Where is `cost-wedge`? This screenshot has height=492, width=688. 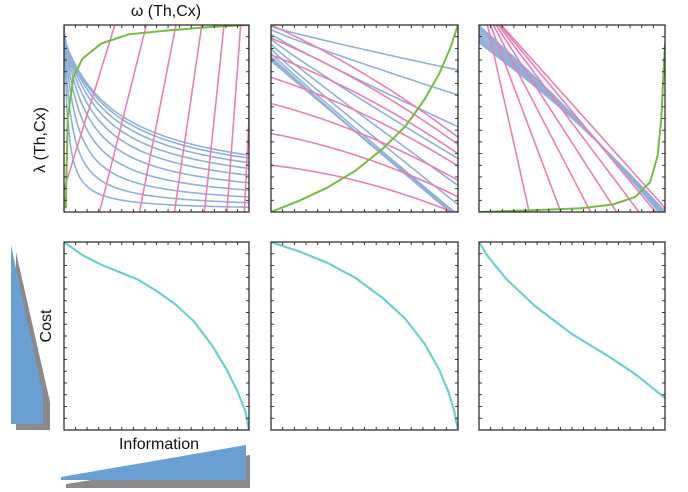 cost-wedge is located at coordinates (30, 337).